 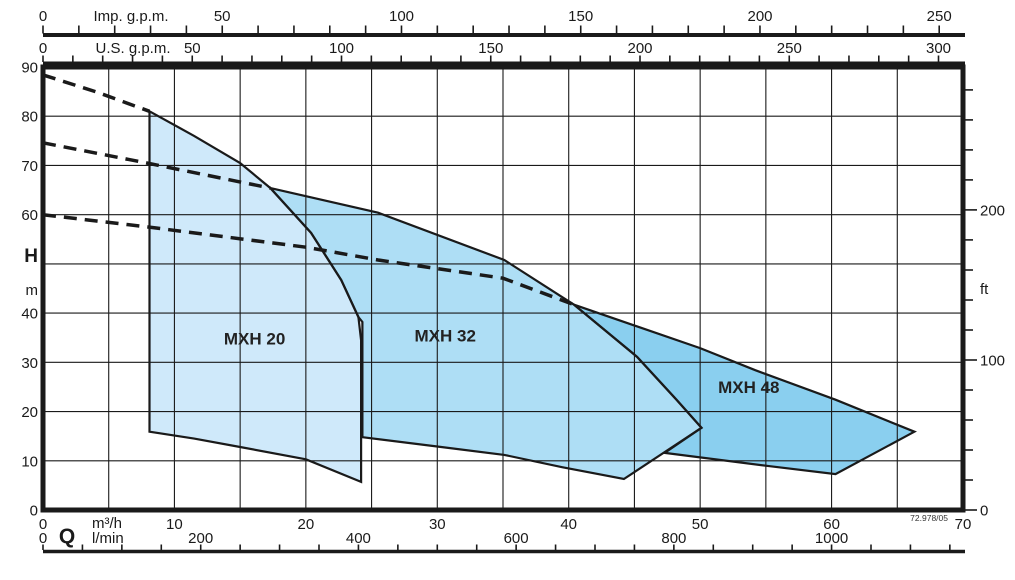 What do you see at coordinates (789, 48) in the screenshot?
I see `us-gpm-tick-label: 250` at bounding box center [789, 48].